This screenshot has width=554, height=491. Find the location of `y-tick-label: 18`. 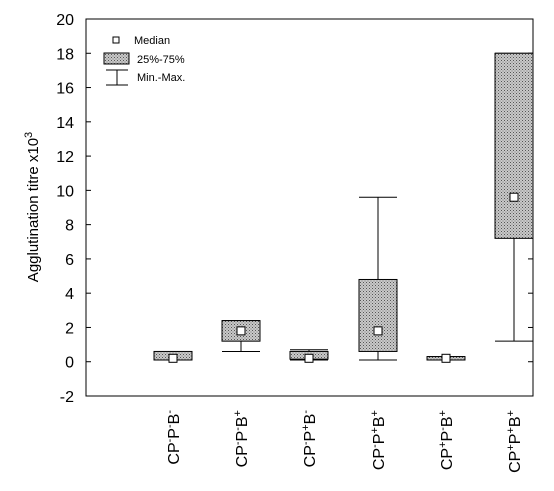

y-tick-label: 18 is located at coordinates (65, 54).